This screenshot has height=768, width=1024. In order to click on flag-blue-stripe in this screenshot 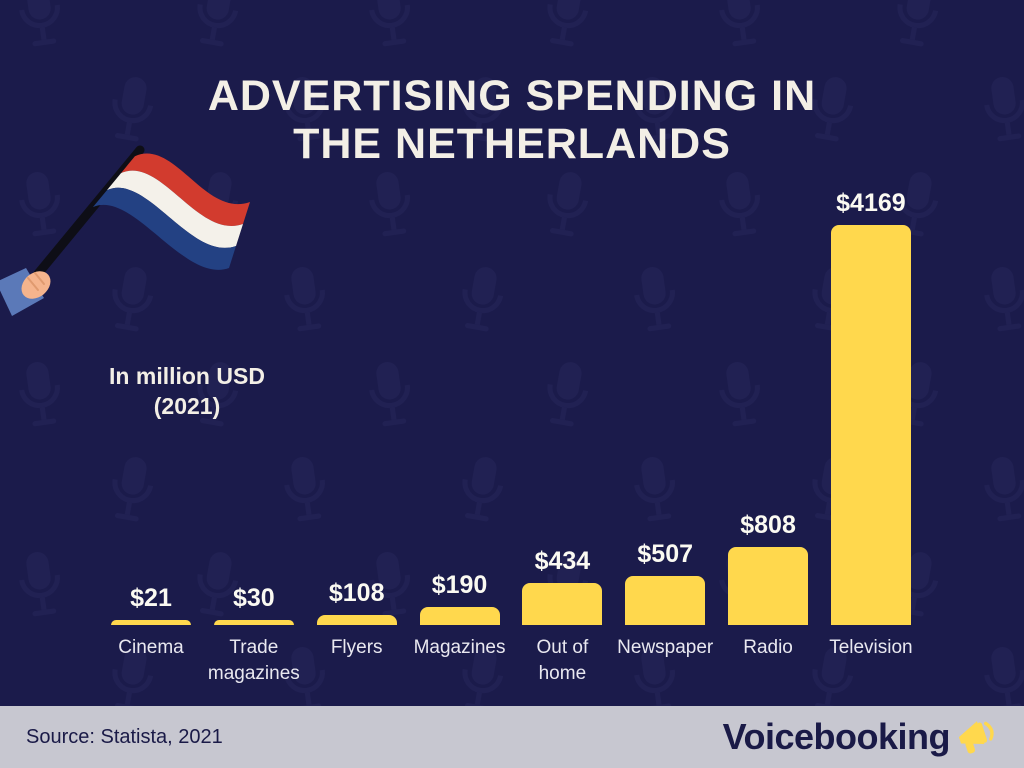, I will do `click(164, 228)`.